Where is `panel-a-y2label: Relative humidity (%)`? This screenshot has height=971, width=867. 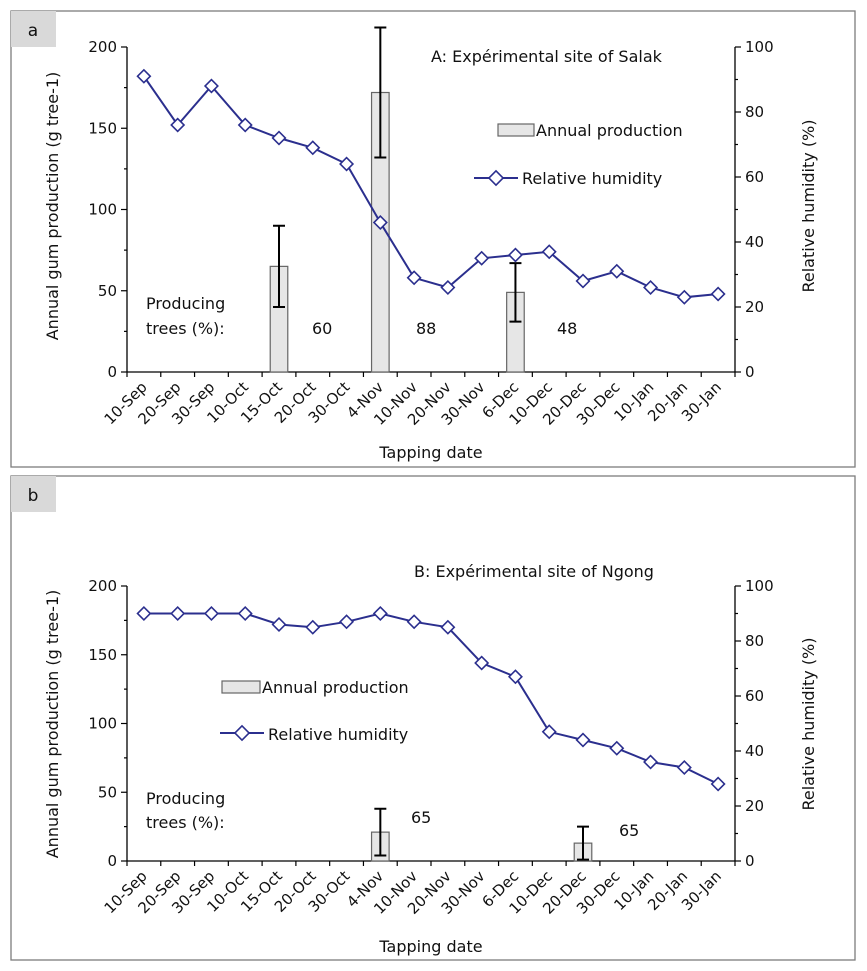
panel-a-y2label: Relative humidity (%) is located at coordinates (808, 205).